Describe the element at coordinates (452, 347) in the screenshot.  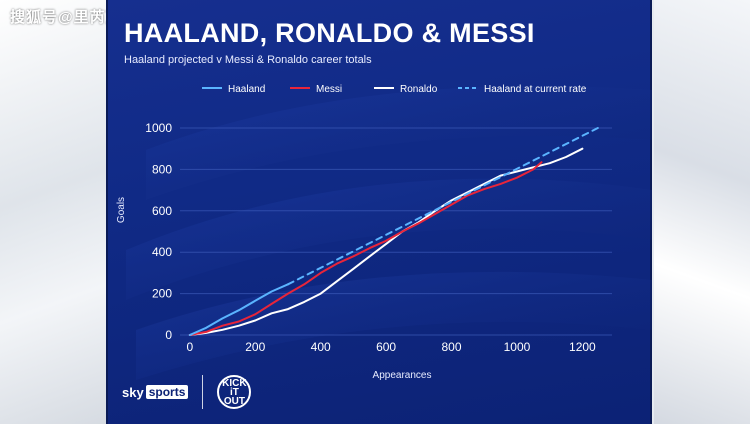
I see `x-tick-label: 800` at that location.